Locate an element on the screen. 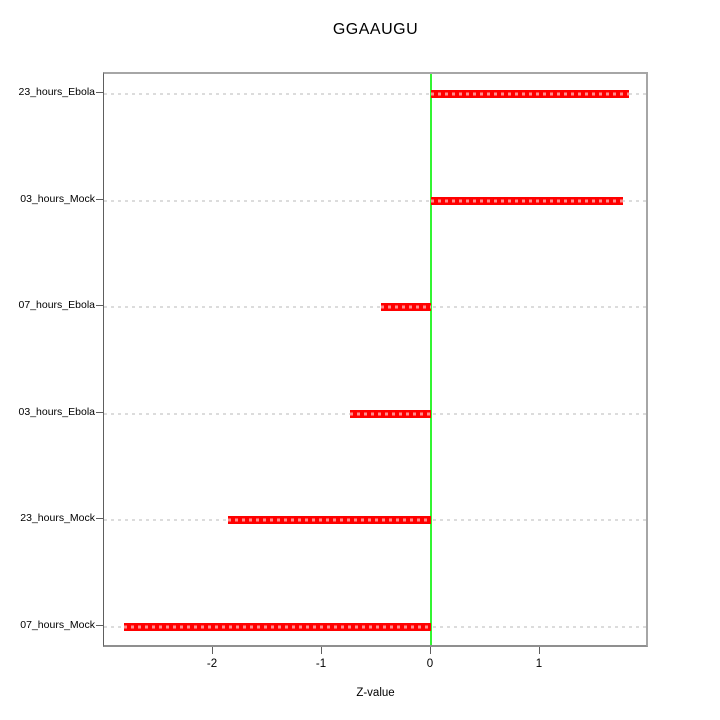 The width and height of the screenshot is (720, 720). y-axis-label: 07_hours_Mock is located at coordinates (57, 624).